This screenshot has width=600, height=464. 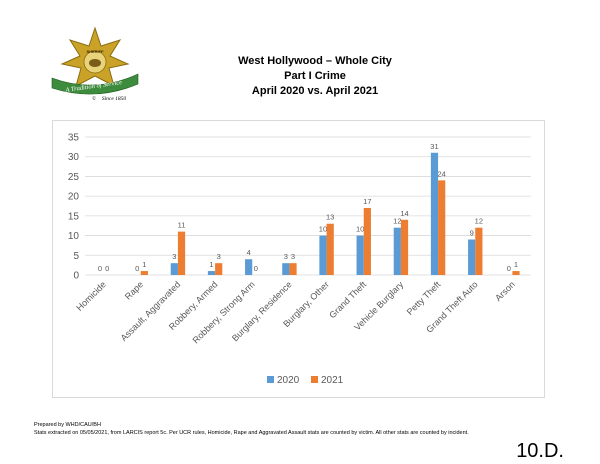 What do you see at coordinates (314, 379) in the screenshot?
I see `legend-swatch-2021` at bounding box center [314, 379].